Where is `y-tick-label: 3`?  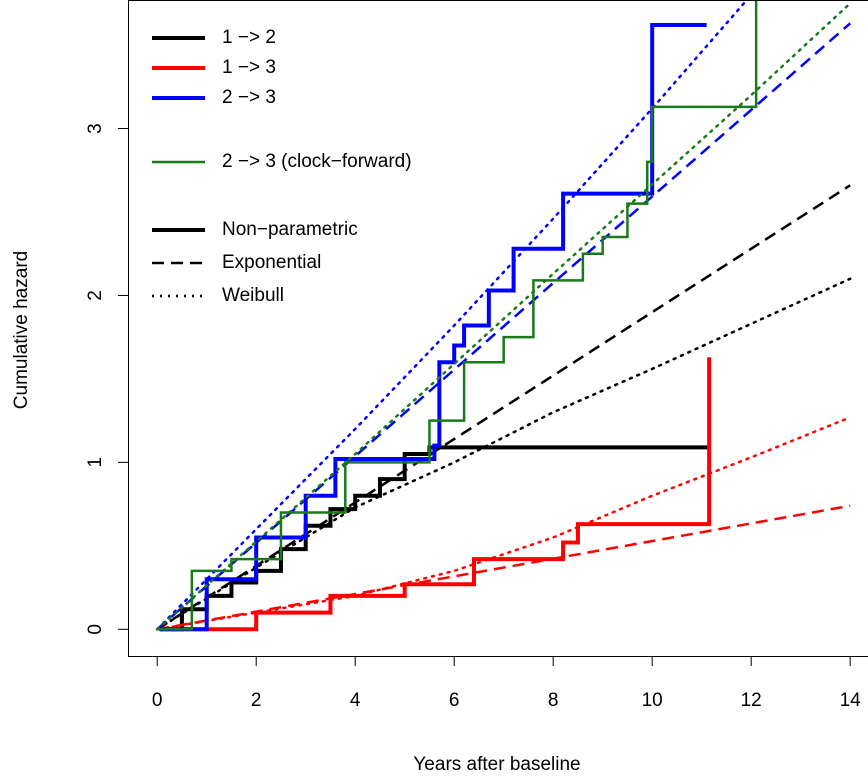
y-tick-label: 3 is located at coordinates (95, 128).